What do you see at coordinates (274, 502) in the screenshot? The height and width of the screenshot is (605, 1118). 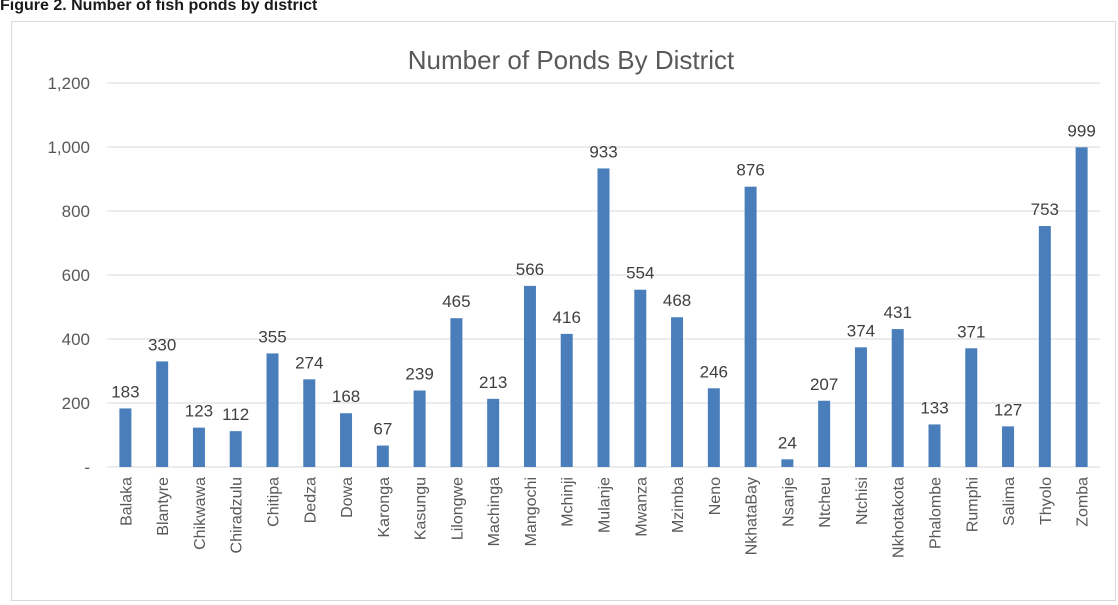 I see `x-tick-label: Chitipa` at bounding box center [274, 502].